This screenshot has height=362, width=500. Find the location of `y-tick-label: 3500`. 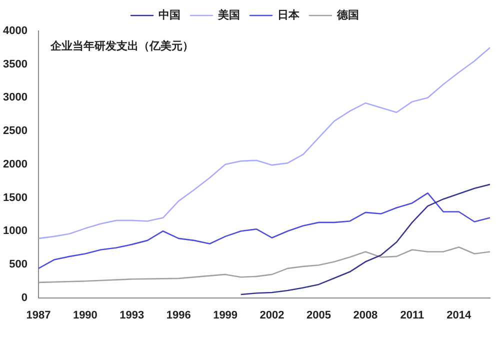

y-tick-label: 3500 is located at coordinates (15, 64).